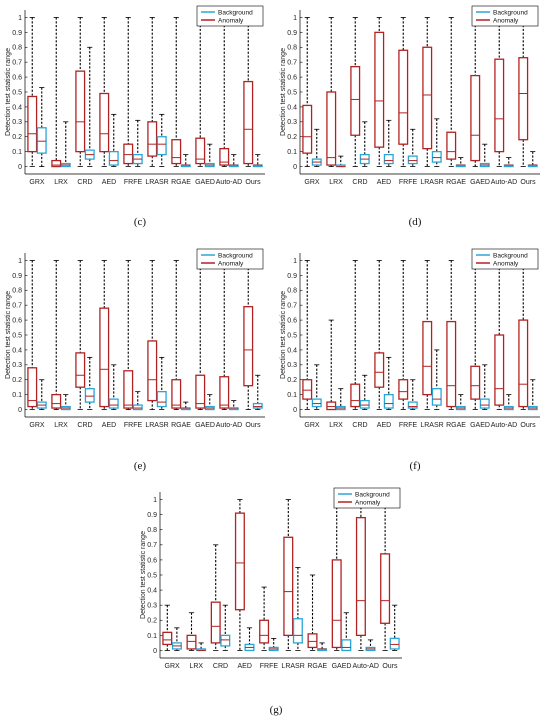 Image resolution: width=550 pixels, height=719 pixels. What do you see at coordinates (292, 107) in the screenshot?
I see `y-tick-label: 0.4` at bounding box center [292, 107].